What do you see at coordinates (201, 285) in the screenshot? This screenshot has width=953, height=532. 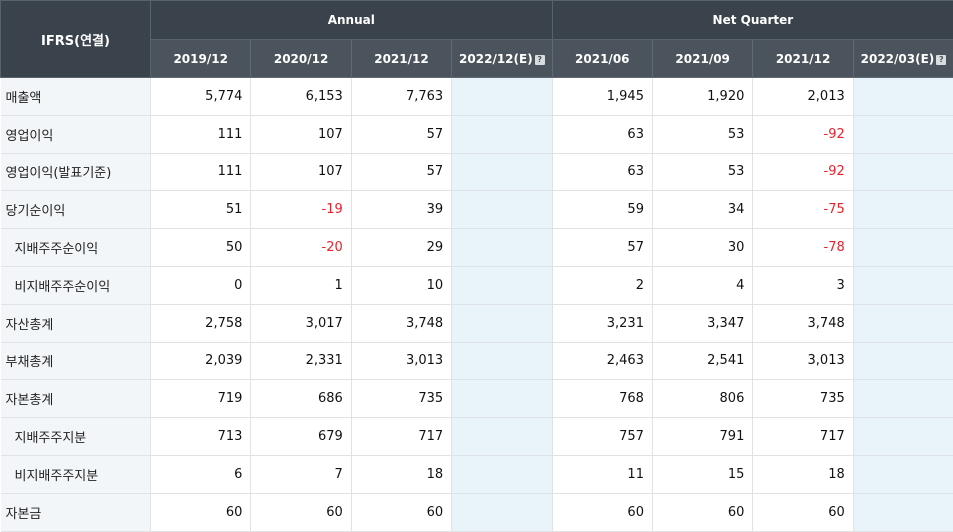 I see `value-cell: 0` at bounding box center [201, 285].